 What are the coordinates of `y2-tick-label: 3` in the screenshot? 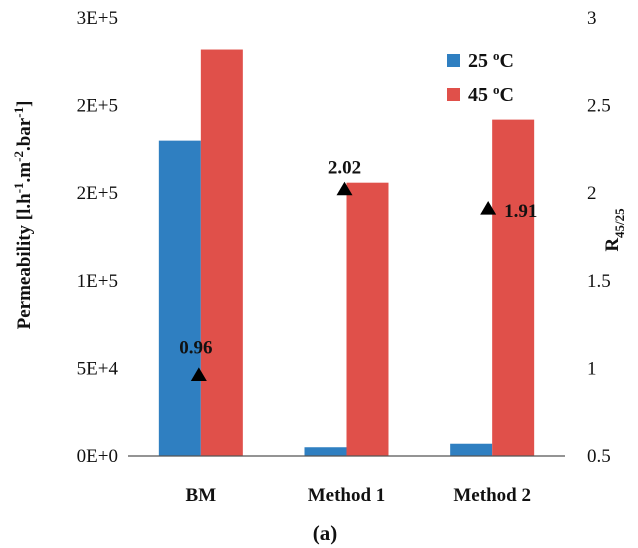 It's located at (592, 18).